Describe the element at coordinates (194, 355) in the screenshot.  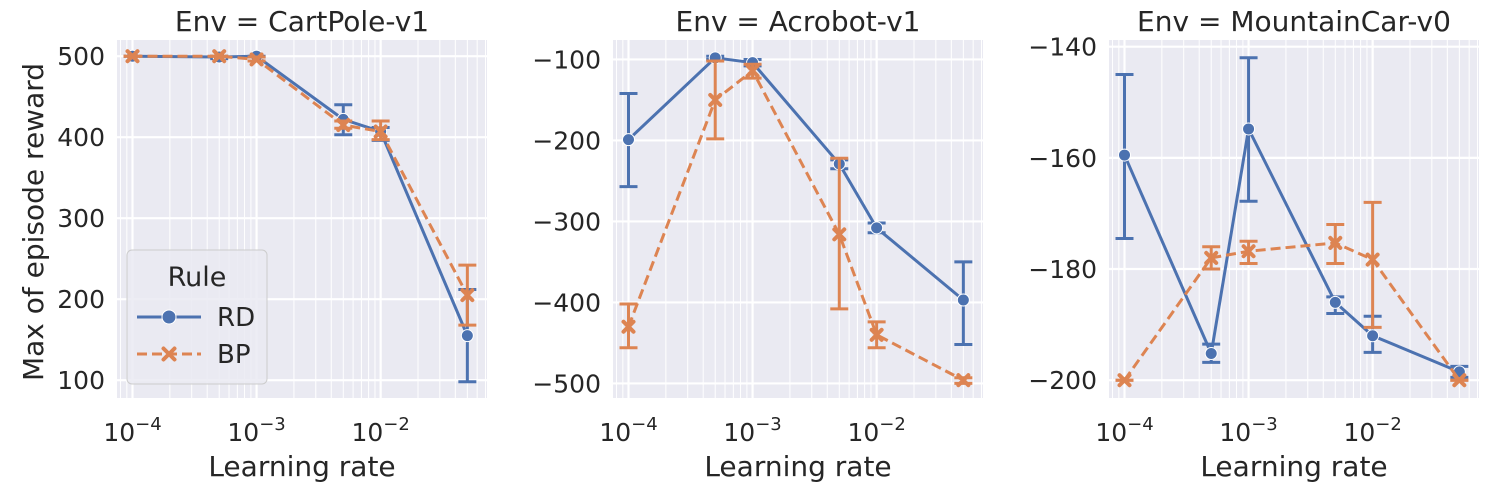
I see `legend-item-bp: BP` at that location.